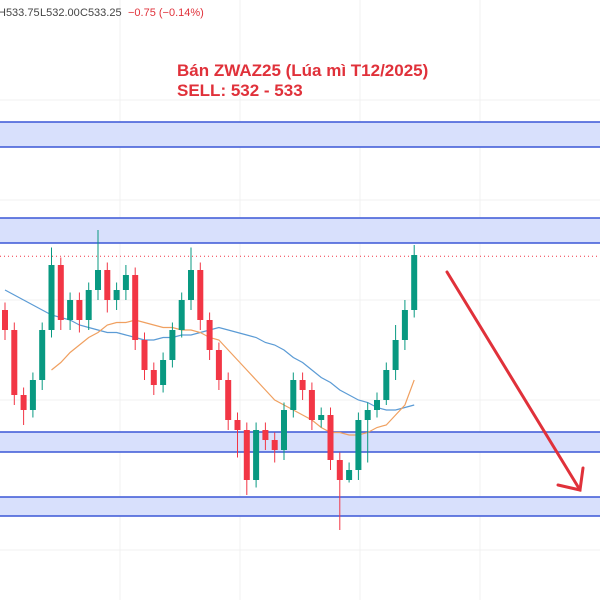 The image size is (600, 600). What do you see at coordinates (166, 13) in the screenshot?
I see `header-change: −0.75 (−0.14%)` at bounding box center [166, 13].